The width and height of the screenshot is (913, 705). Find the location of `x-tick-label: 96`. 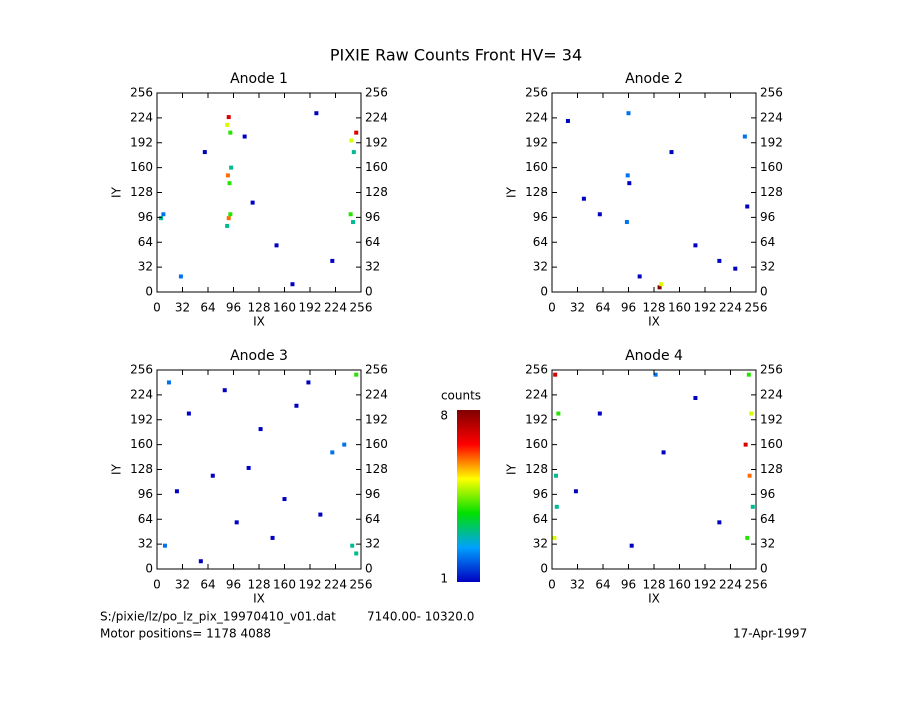

x-tick-label: 96 is located at coordinates (233, 585).